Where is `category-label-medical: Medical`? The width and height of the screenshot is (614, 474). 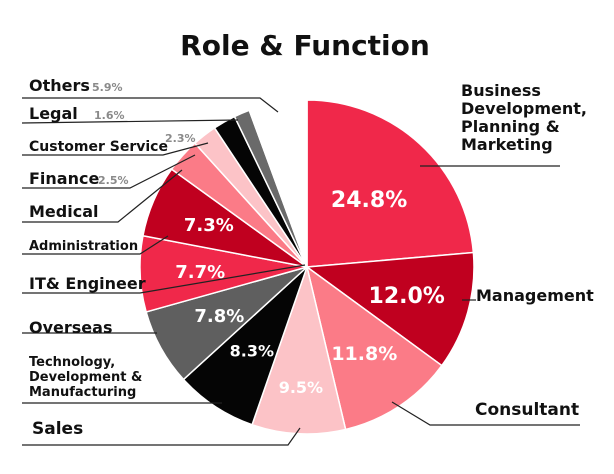 category-label-medical: Medical is located at coordinates (63, 211).